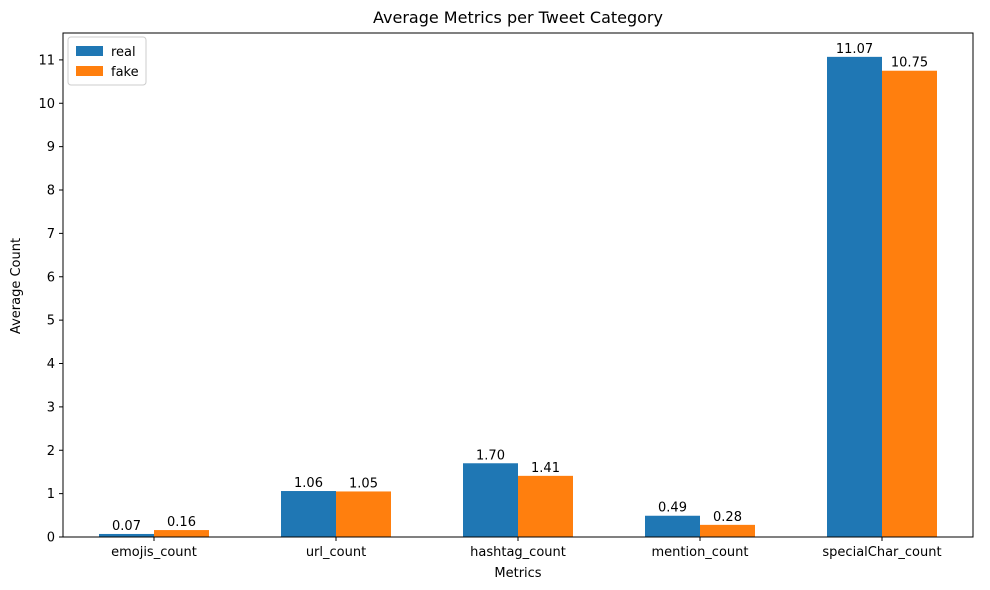 Image resolution: width=990 pixels, height=590 pixels. Describe the element at coordinates (46, 60) in the screenshot. I see `y-tick-label-11: 11` at that location.